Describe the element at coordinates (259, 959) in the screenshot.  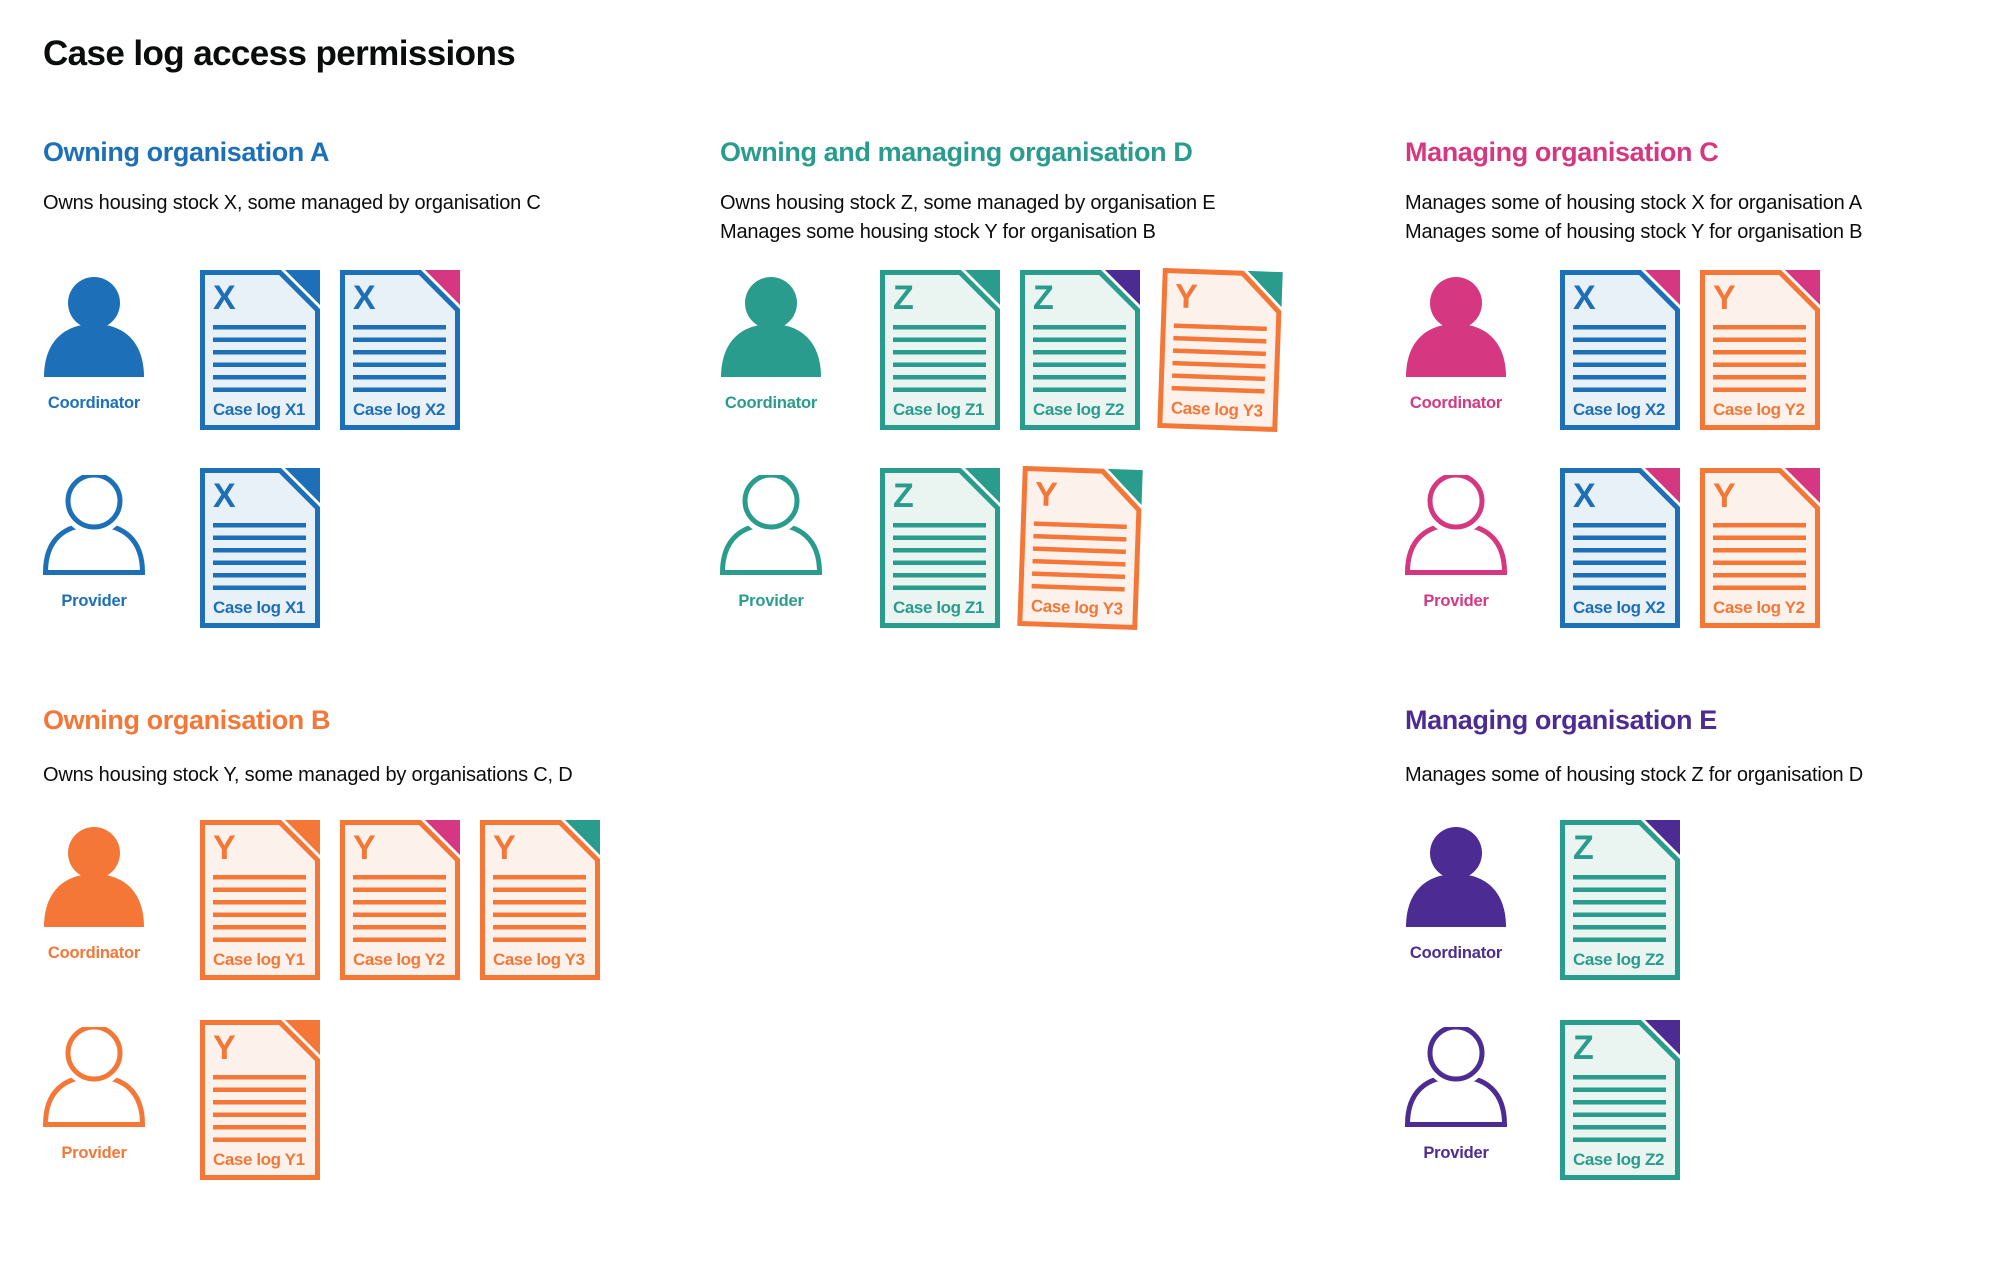
I see `case-log-caption: Case log Y1` at that location.